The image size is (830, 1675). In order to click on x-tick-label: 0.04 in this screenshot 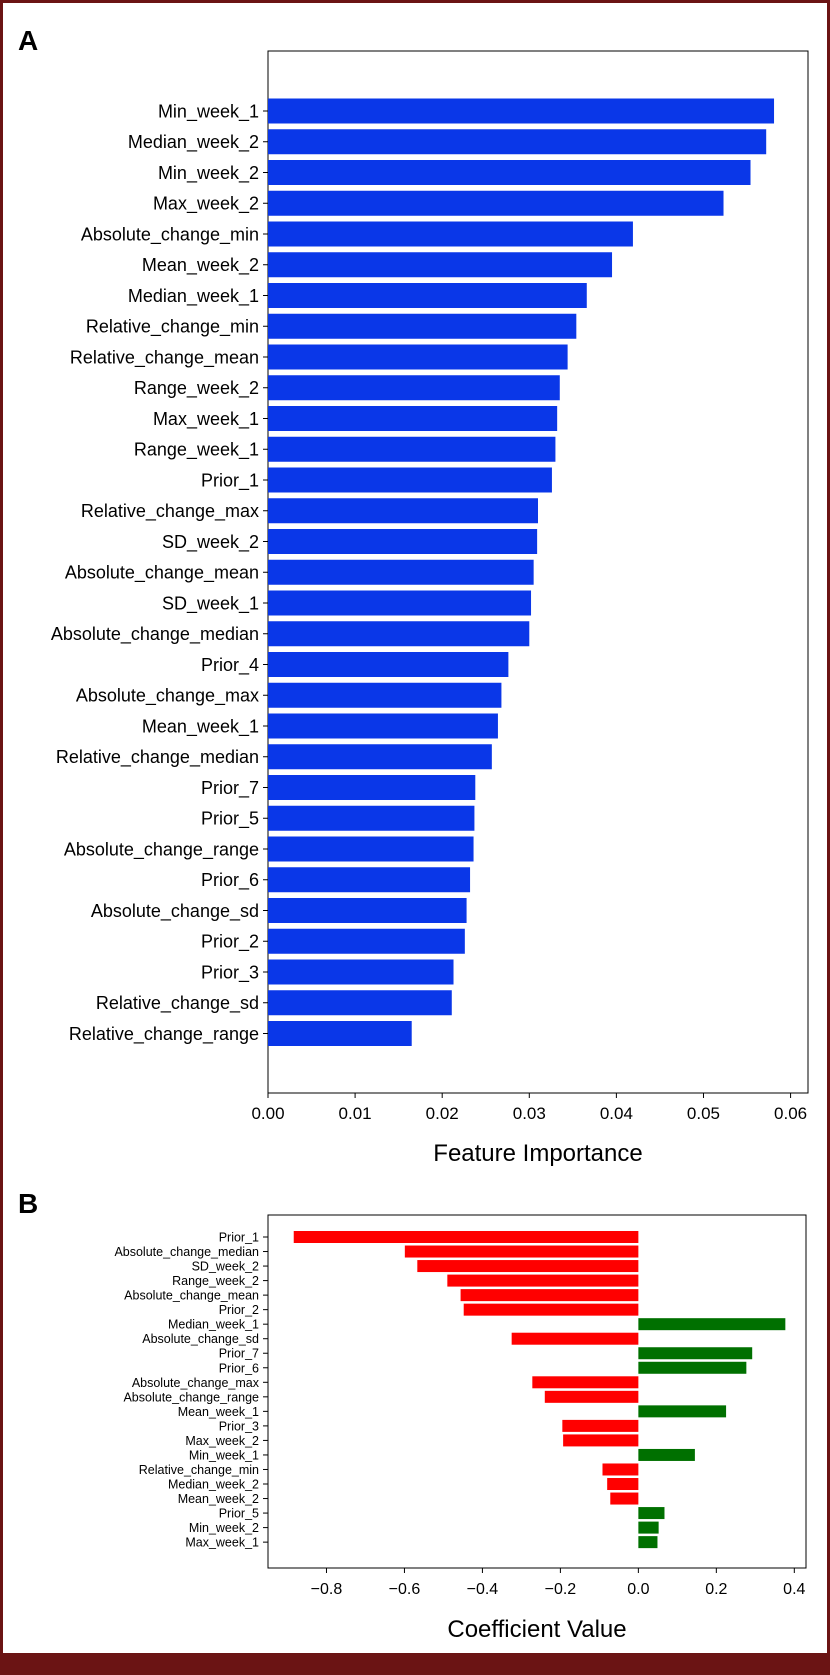, I will do `click(616, 1113)`.